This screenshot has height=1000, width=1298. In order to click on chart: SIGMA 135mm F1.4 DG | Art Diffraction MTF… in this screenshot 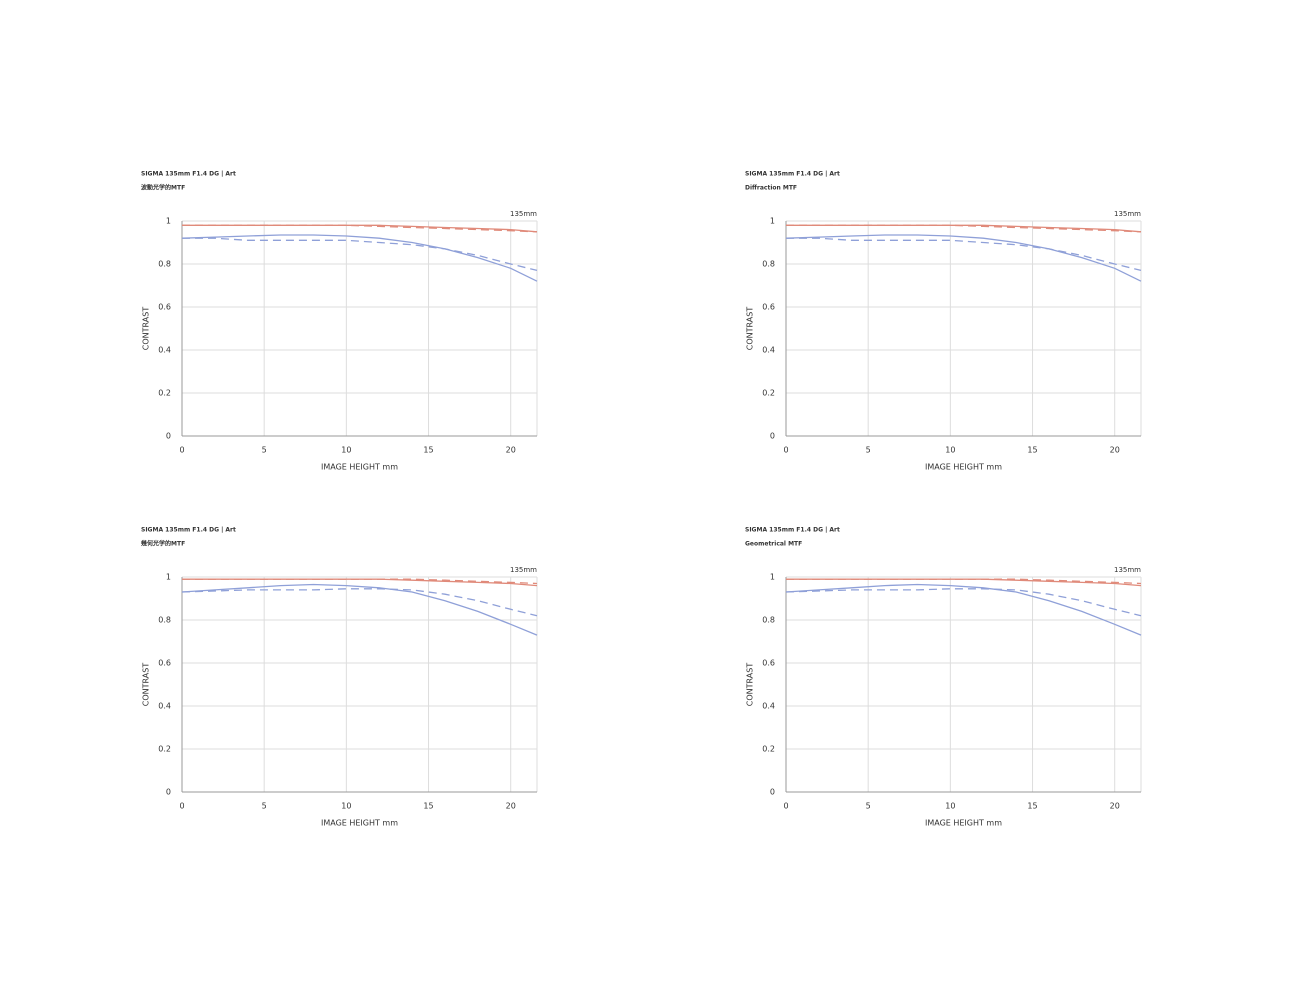, I will do `click(943, 321)`.